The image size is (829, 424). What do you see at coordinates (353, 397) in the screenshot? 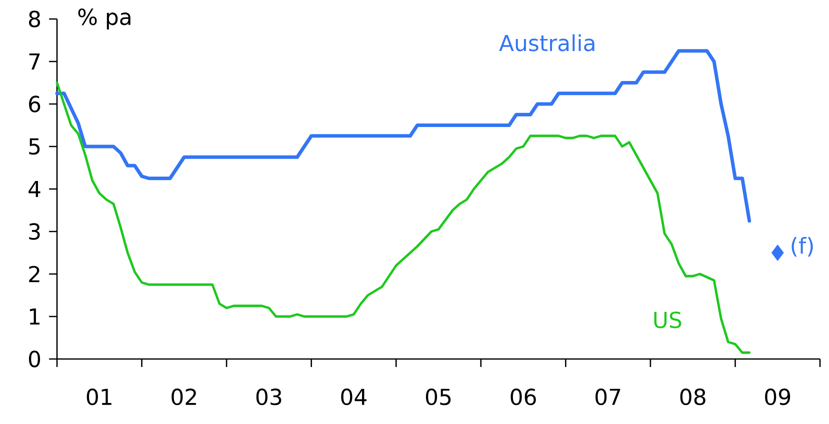
I see `x-tick-label: 04` at bounding box center [353, 397].